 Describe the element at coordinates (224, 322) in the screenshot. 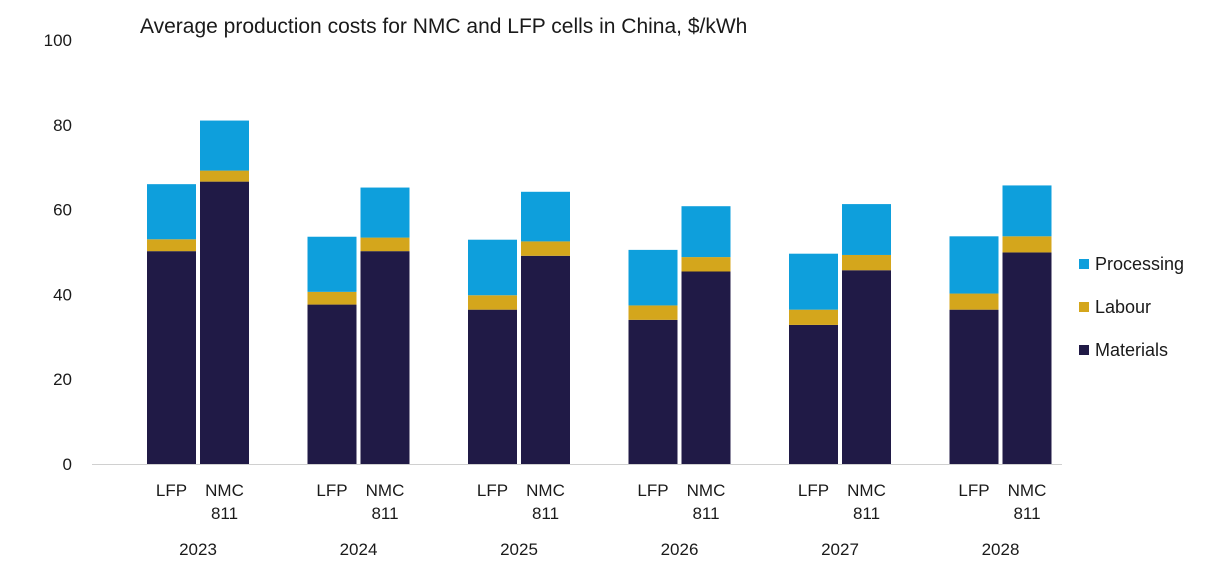

I see `bar-materials-2023-nmc811` at that location.